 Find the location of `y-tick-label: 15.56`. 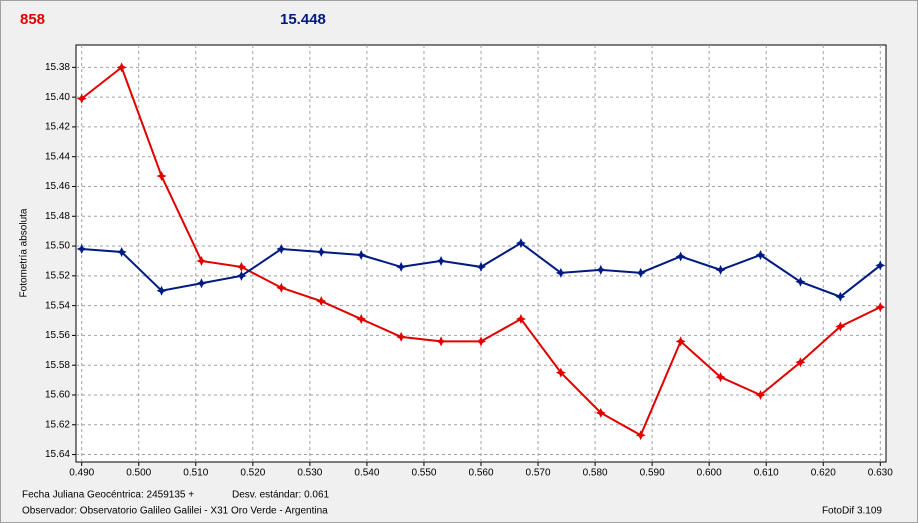

y-tick-label: 15.56 is located at coordinates (57, 335).